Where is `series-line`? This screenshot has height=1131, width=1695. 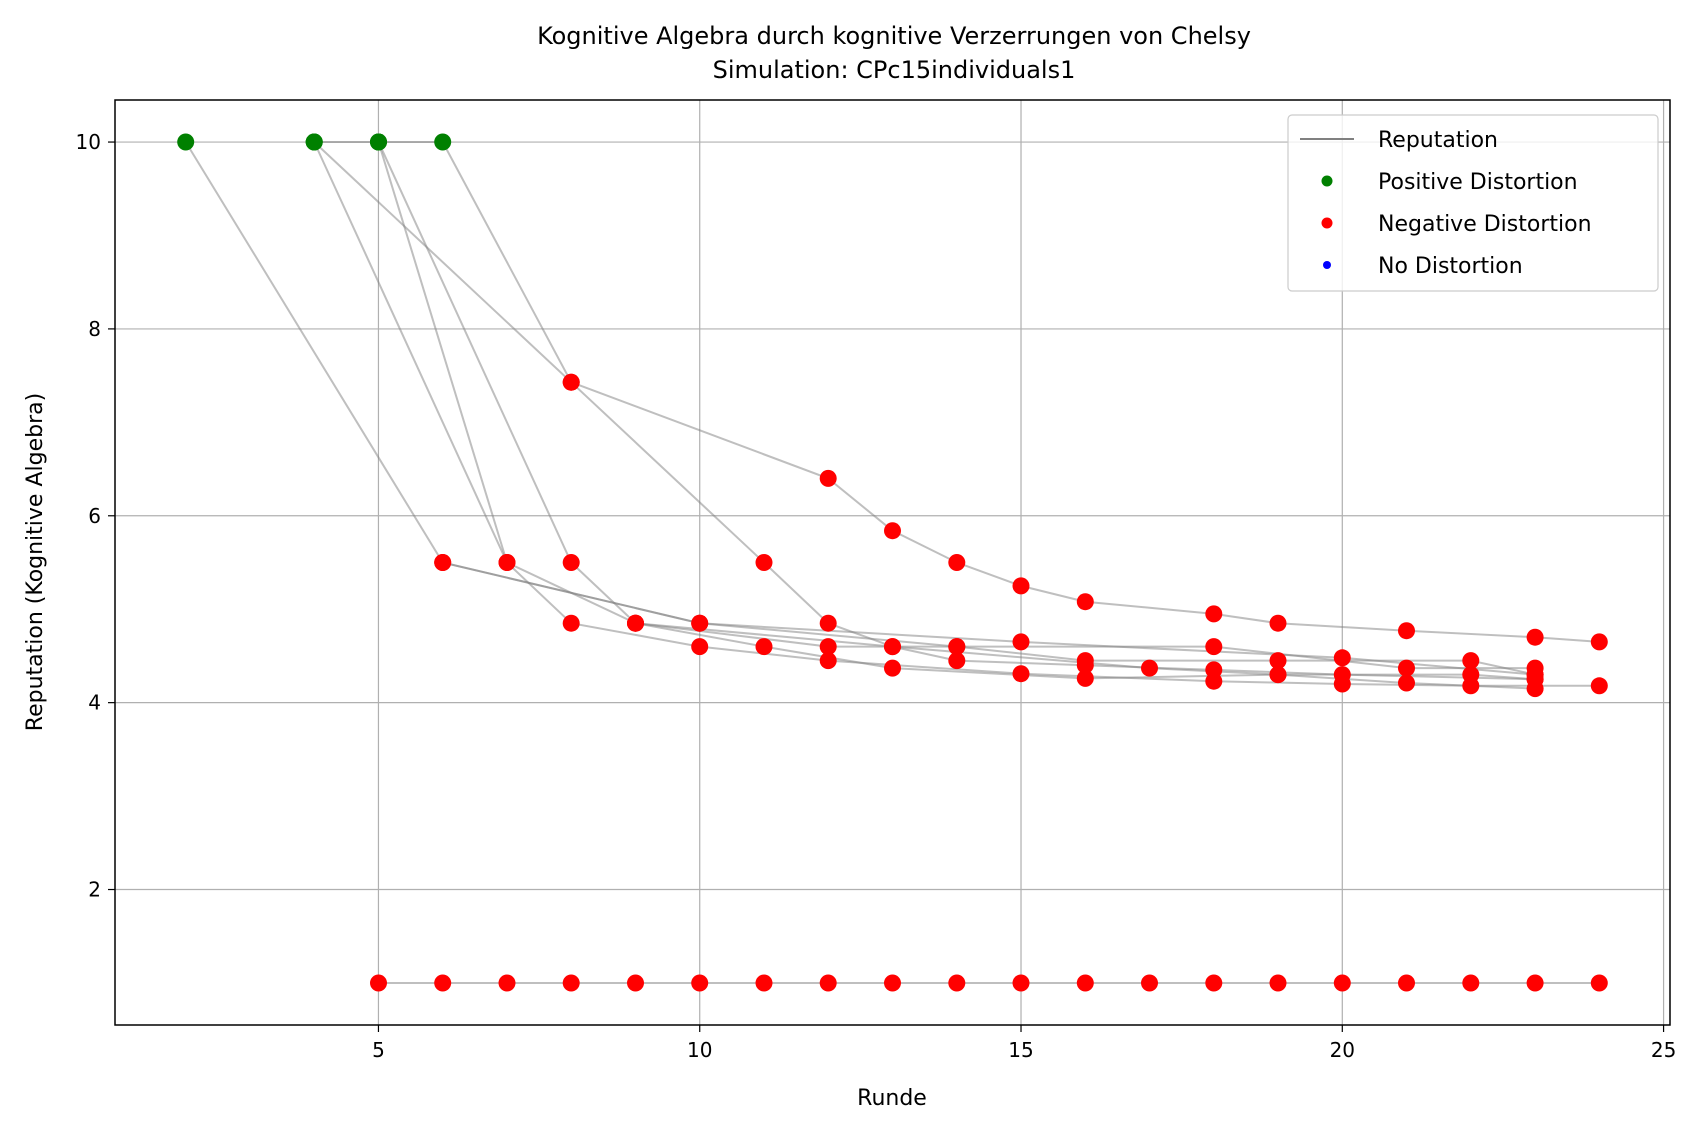
series-line is located at coordinates (989, 615).